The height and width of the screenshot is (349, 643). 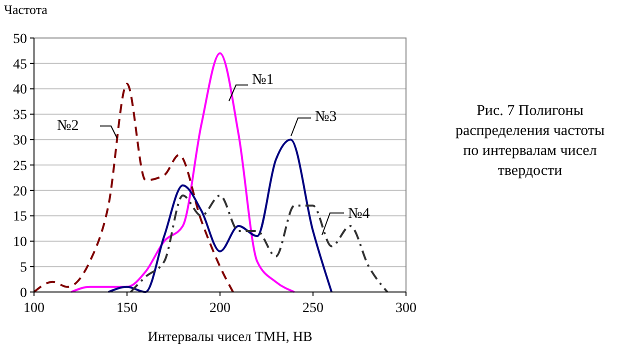 I want to click on text: №2, so click(x=68, y=126).